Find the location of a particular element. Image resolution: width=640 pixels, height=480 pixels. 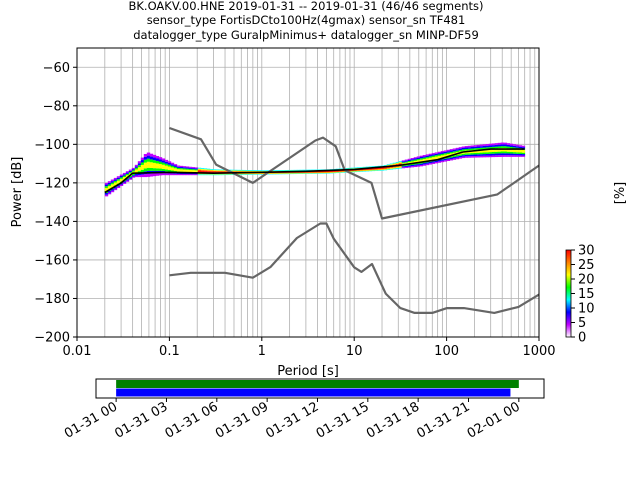

mode-curve is located at coordinates (314, 171).